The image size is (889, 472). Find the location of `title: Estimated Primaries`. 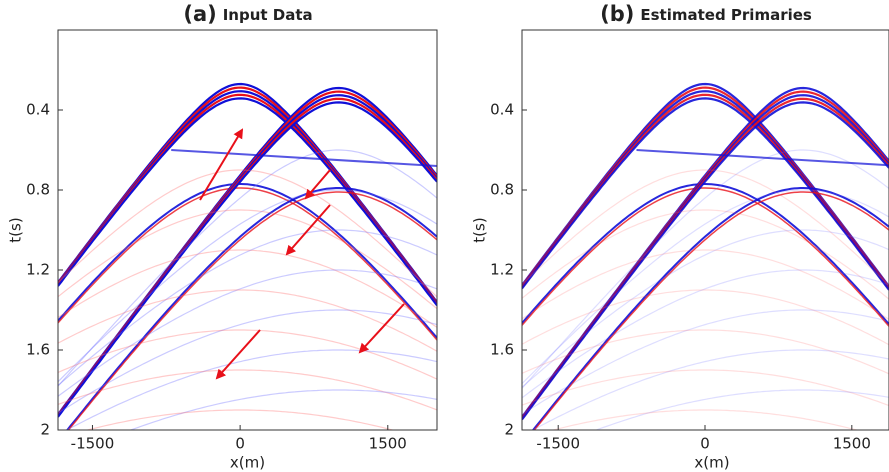

title: Estimated Primaries is located at coordinates (726, 15).